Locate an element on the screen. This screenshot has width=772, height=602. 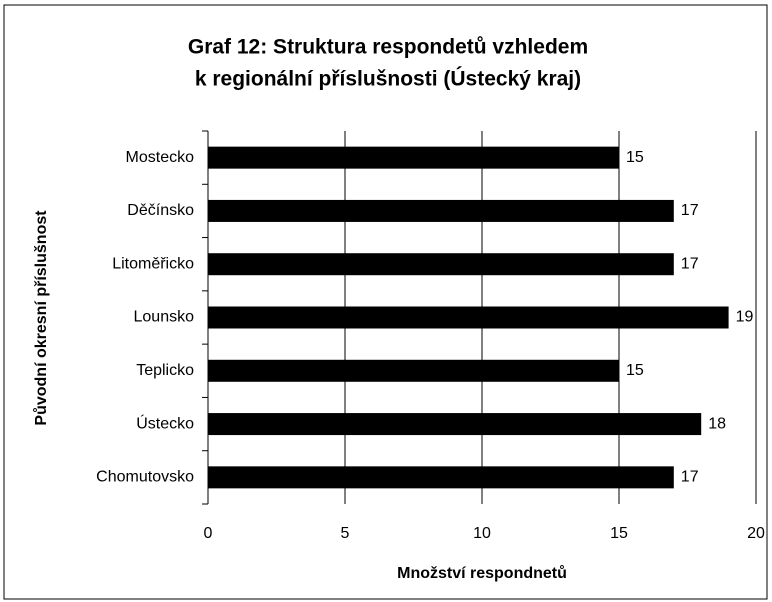
y-tick-label: Litoměřicko is located at coordinates (153, 263).